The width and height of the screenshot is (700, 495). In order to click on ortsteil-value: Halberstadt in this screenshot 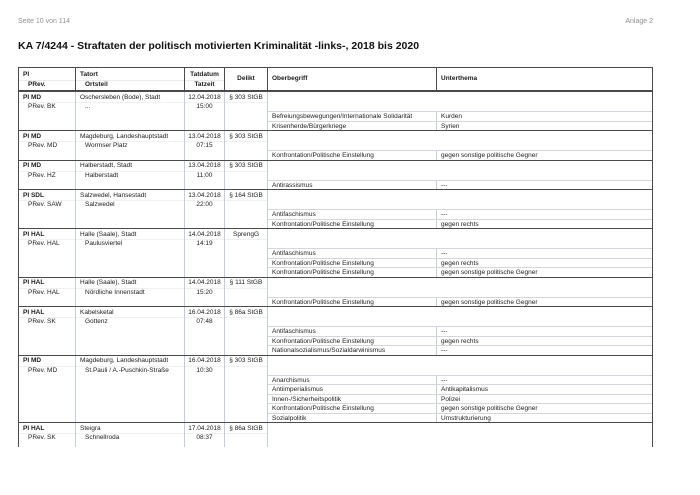, I will do `click(102, 175)`.